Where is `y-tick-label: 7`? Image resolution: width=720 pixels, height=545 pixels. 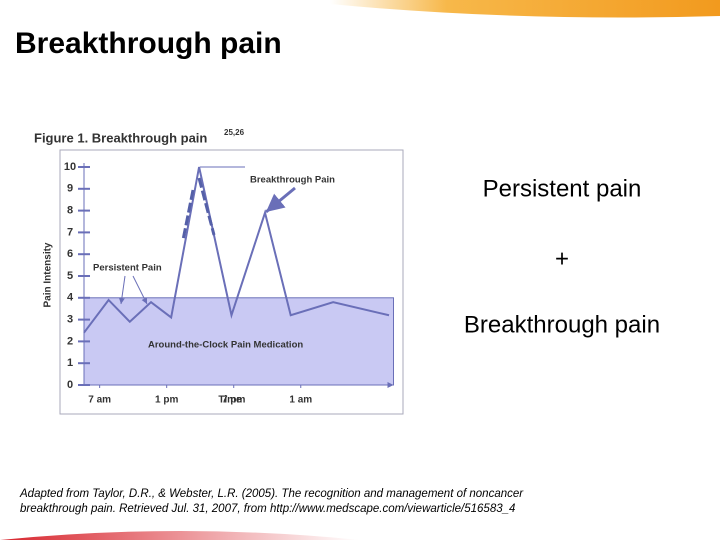
y-tick-label: 7 is located at coordinates (70, 232).